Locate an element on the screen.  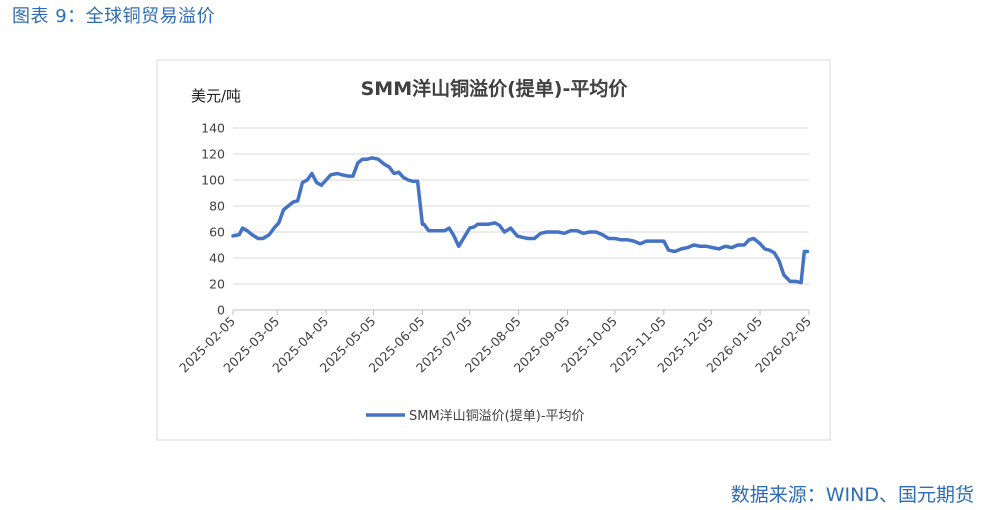
y-tick-label: 20 is located at coordinates (217, 284).